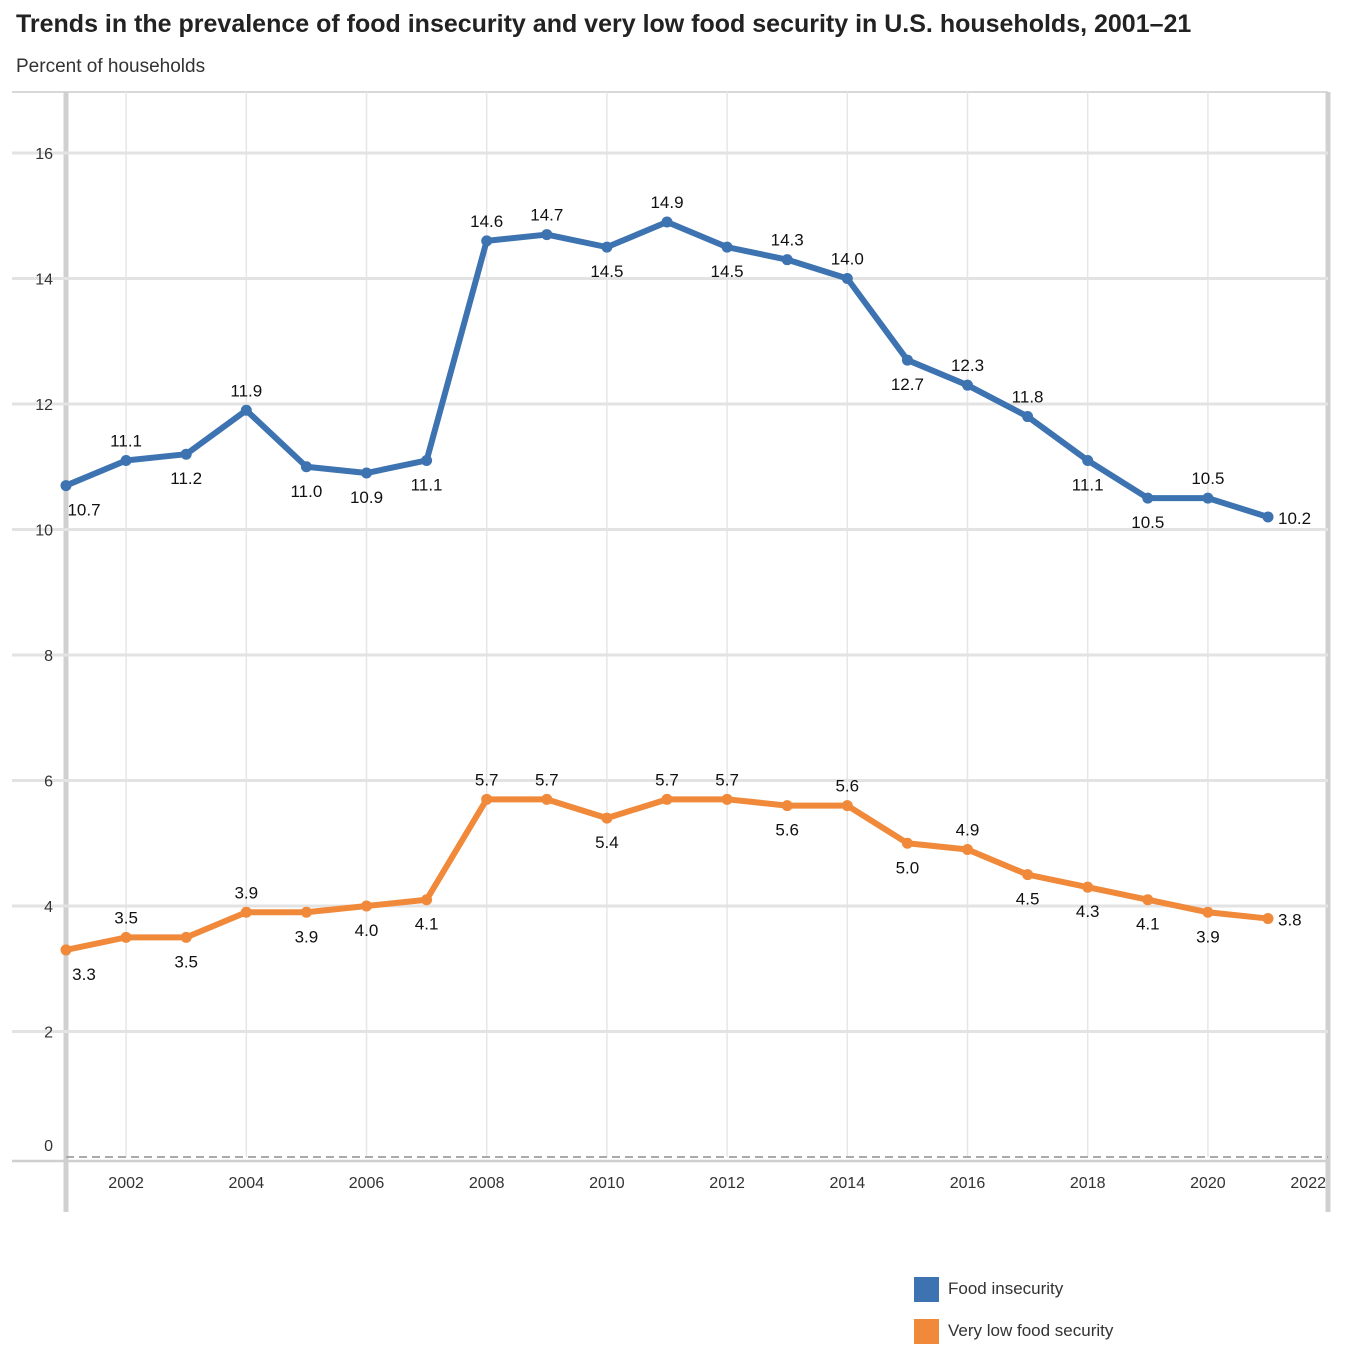  Describe the element at coordinates (44, 405) in the screenshot. I see `y-tick-label: 12` at that location.